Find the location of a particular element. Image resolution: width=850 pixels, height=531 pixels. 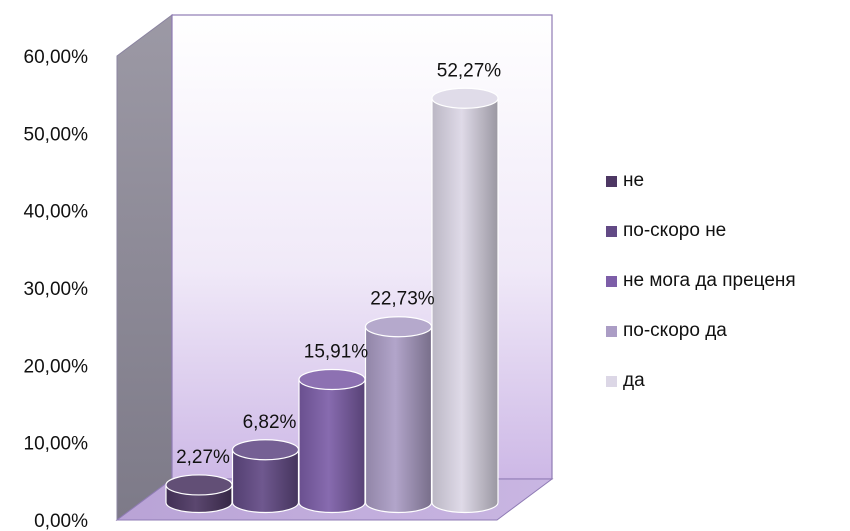

legend-item: да is located at coordinates (701, 381).